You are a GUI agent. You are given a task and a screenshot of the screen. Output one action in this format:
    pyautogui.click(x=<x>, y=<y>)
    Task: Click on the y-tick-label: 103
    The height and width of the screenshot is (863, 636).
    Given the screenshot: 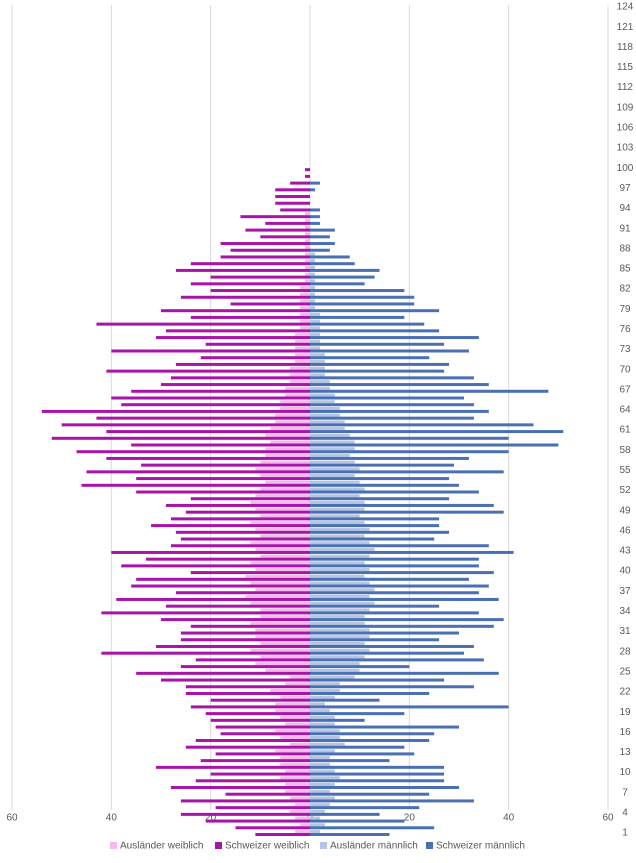 What is the action you would take?
    pyautogui.click(x=625, y=148)
    